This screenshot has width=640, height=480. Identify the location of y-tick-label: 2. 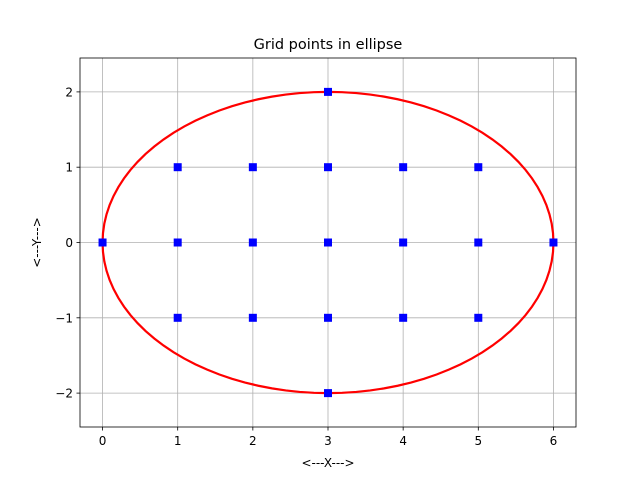
(69, 92).